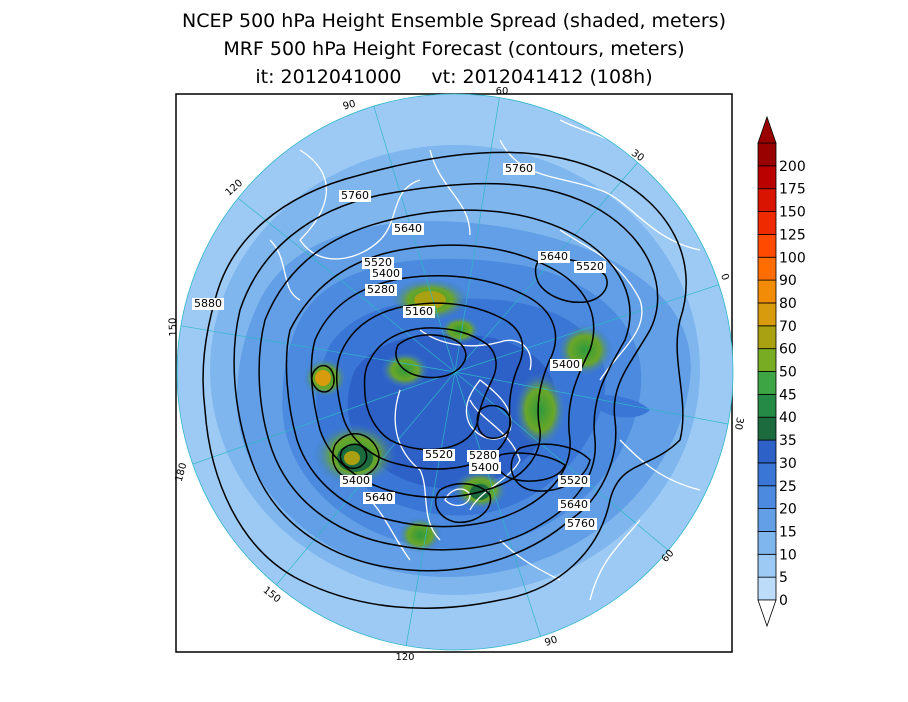 This screenshot has width=908, height=702. What do you see at coordinates (174, 326) in the screenshot?
I see `longitude-label: 150` at bounding box center [174, 326].